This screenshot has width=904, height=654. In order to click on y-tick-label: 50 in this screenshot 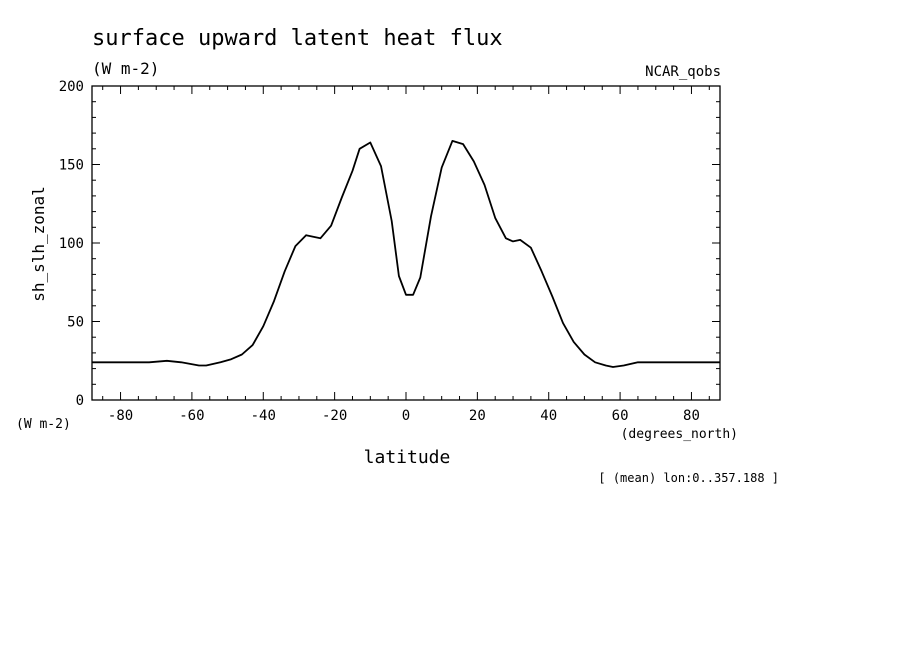, I will do `click(75, 323)`.